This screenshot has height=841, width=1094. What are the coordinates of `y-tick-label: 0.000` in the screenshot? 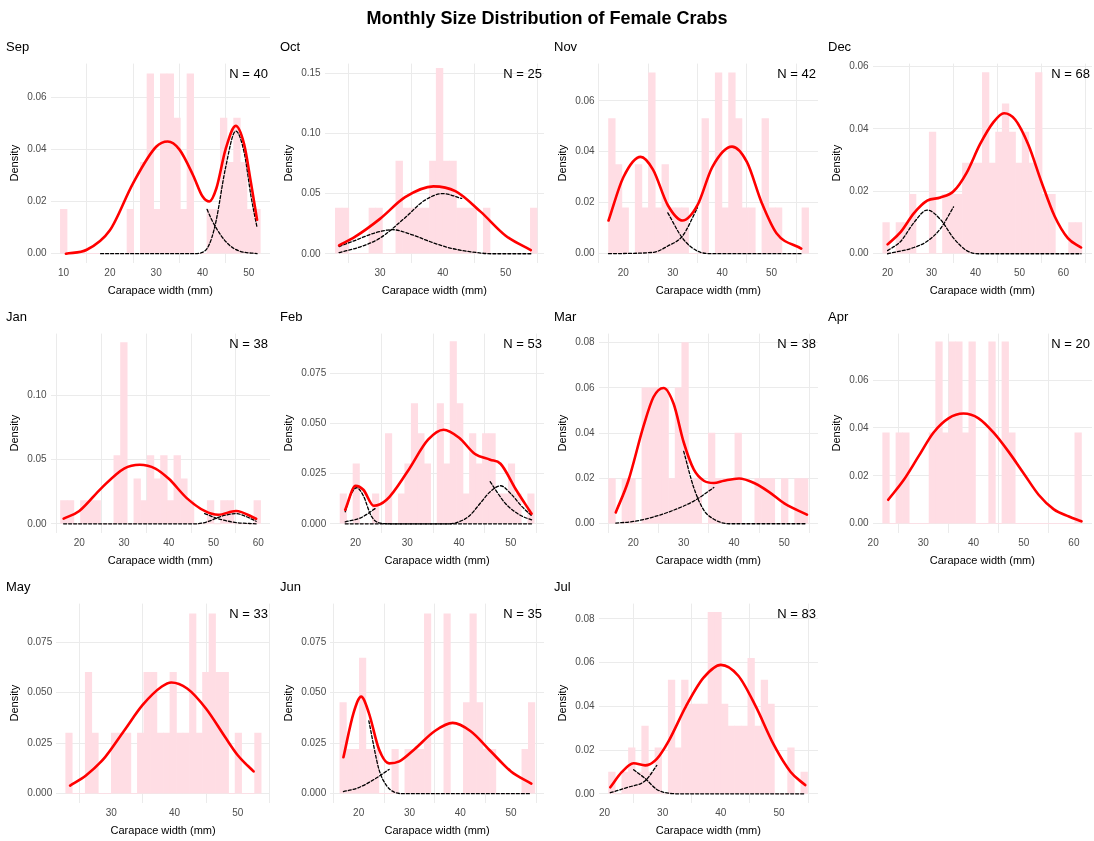 It's located at (40, 793).